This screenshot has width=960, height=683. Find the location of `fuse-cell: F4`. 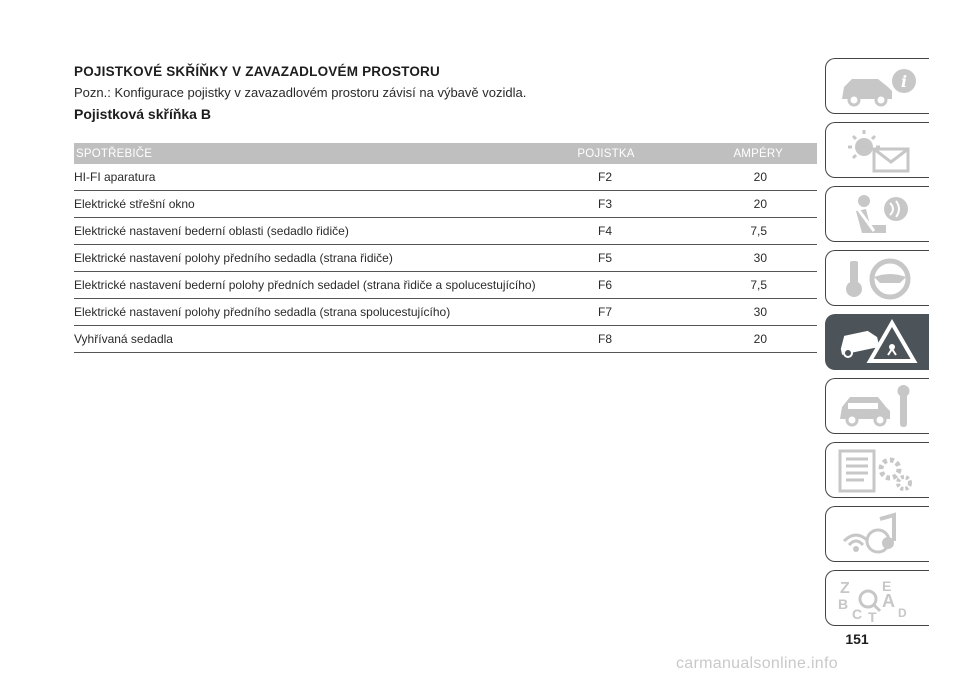

fuse-cell: F4 is located at coordinates (605, 231).